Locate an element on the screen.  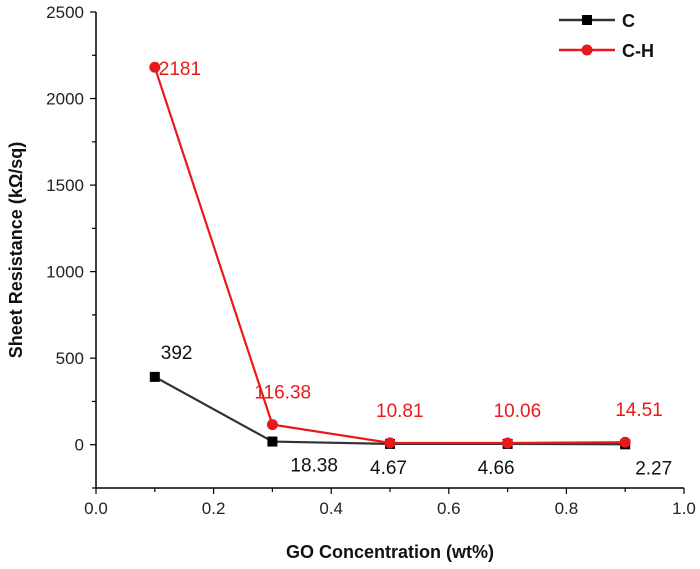
data-label-c-h: 2181 is located at coordinates (180, 69).